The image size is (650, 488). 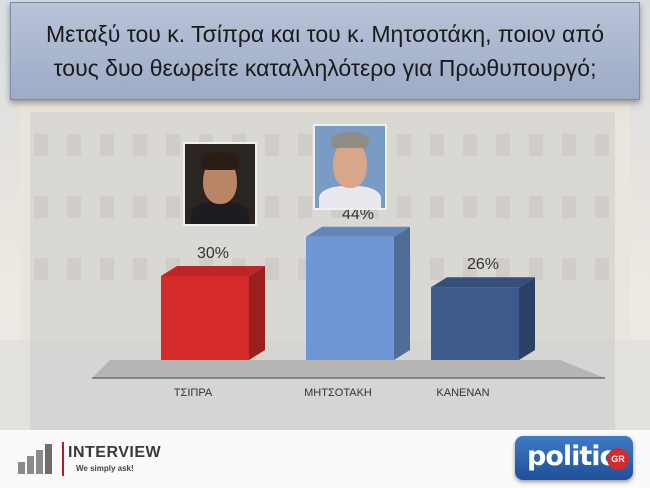 I want to click on interview-logo: INTERVIEW We simply ask!, so click(x=93, y=460).